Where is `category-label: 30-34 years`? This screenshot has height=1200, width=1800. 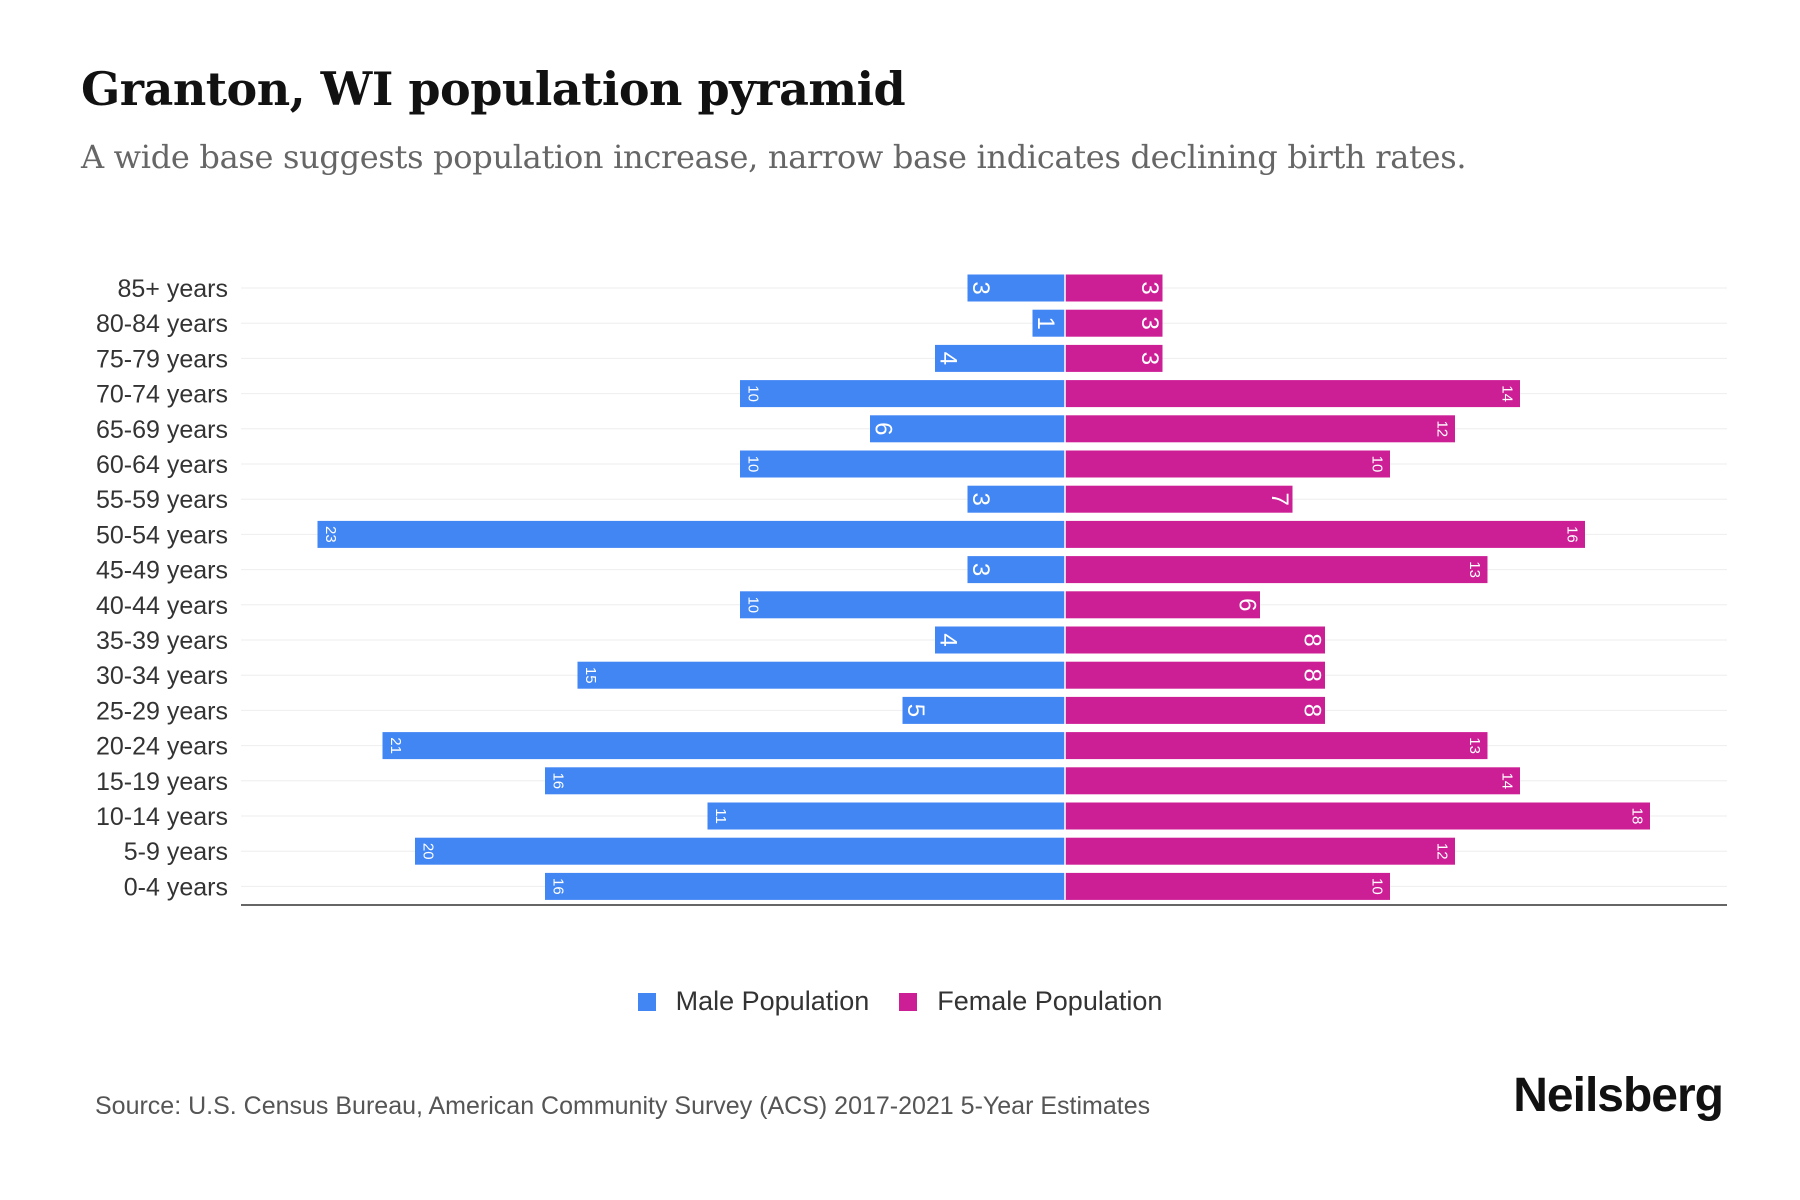 category-label: 30-34 years is located at coordinates (162, 676).